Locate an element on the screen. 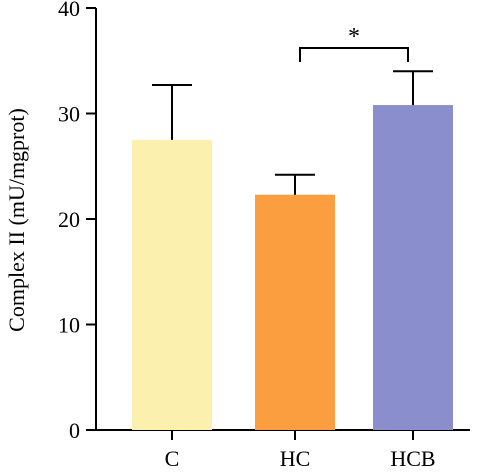  y-tick-label: 40 is located at coordinates (69, 10).